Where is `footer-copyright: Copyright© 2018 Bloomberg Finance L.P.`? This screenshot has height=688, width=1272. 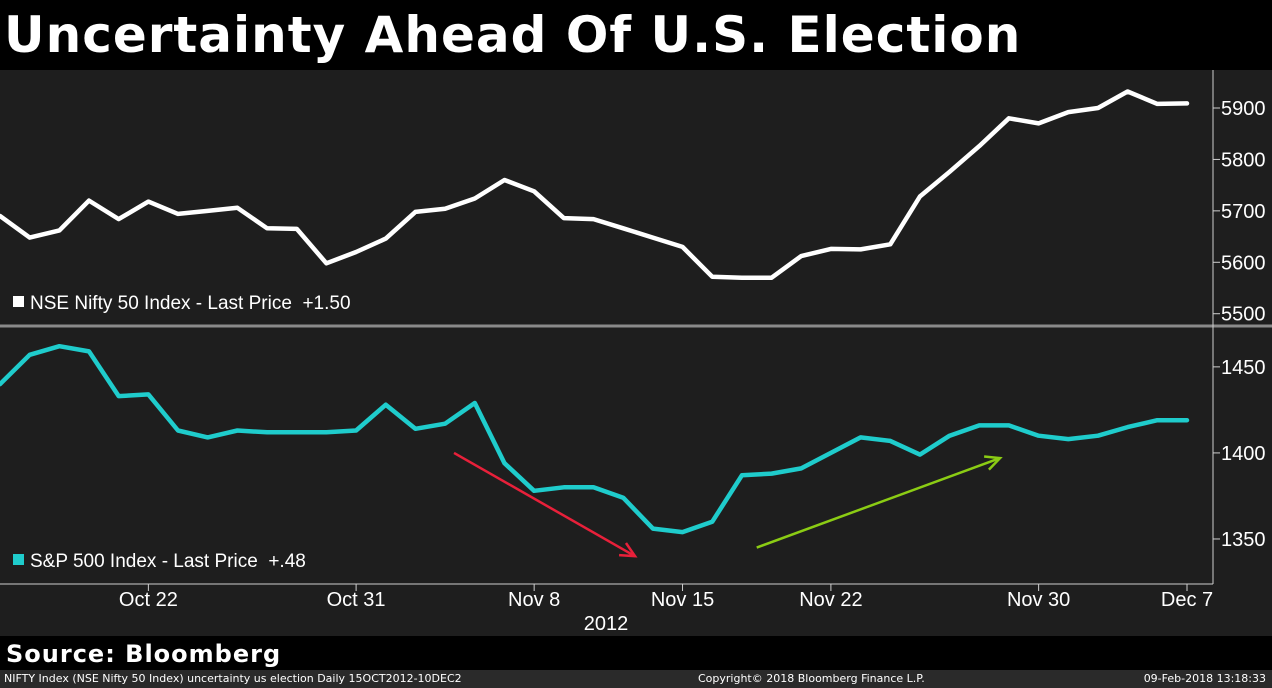
footer-copyright: Copyright© 2018 Bloomberg Finance L.P. is located at coordinates (811, 678).